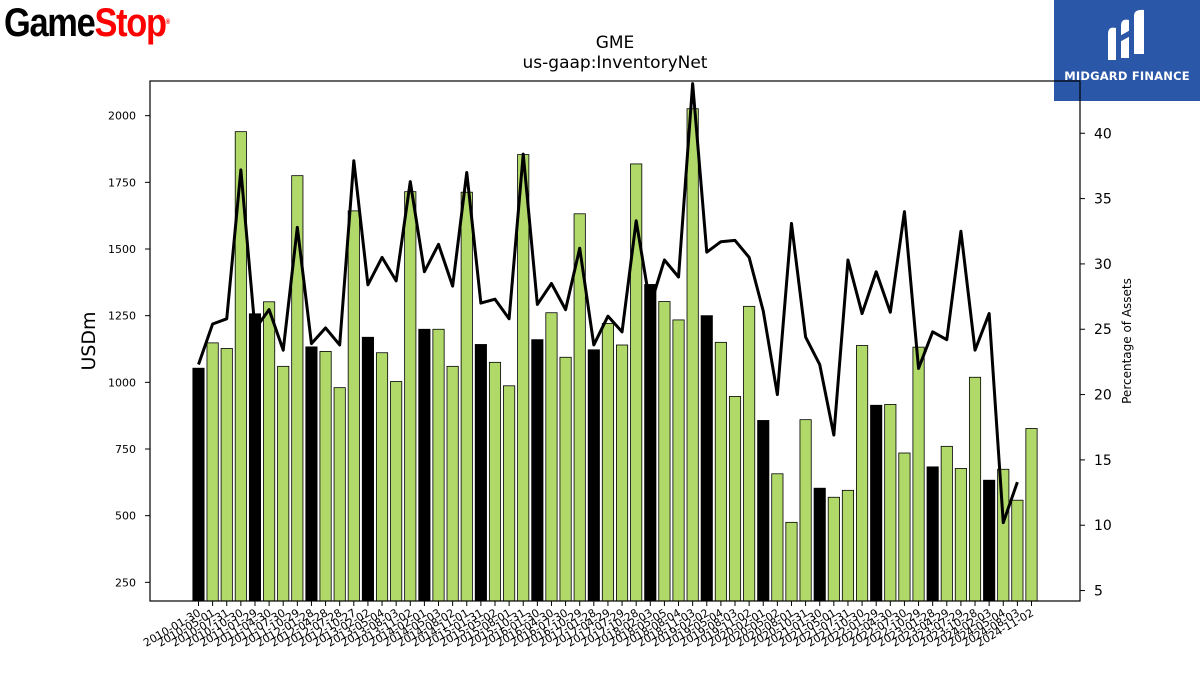 The height and width of the screenshot is (675, 1200). I want to click on logo-part-stop: Stop, so click(130, 23).